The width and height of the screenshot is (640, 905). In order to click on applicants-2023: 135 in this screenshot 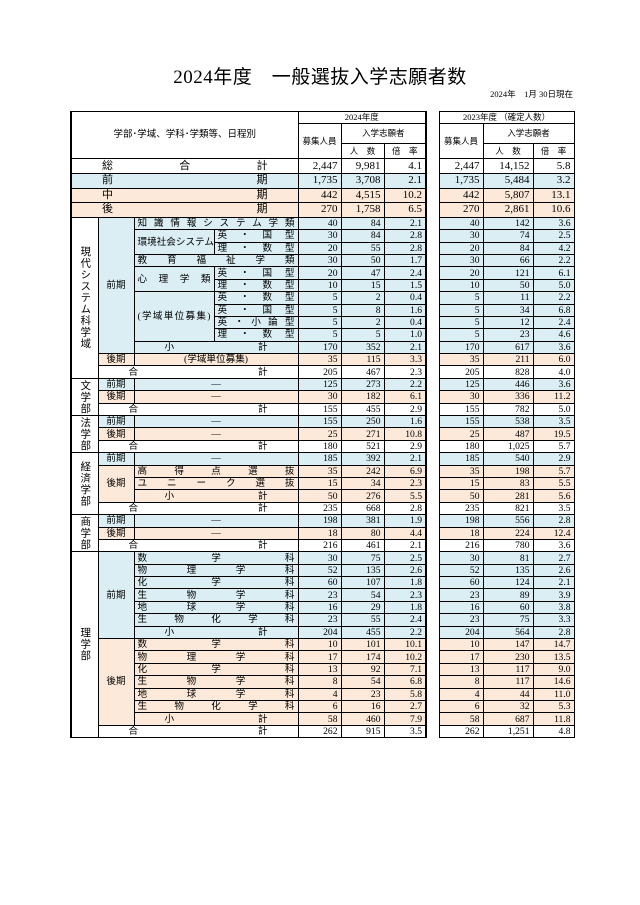, I will do `click(508, 570)`.